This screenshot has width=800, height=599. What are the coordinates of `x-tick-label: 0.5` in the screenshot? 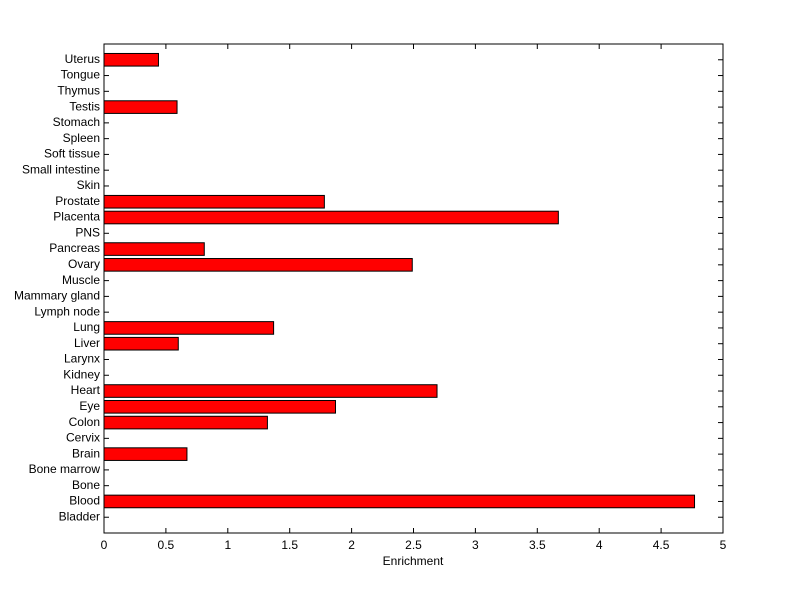 It's located at (166, 545).